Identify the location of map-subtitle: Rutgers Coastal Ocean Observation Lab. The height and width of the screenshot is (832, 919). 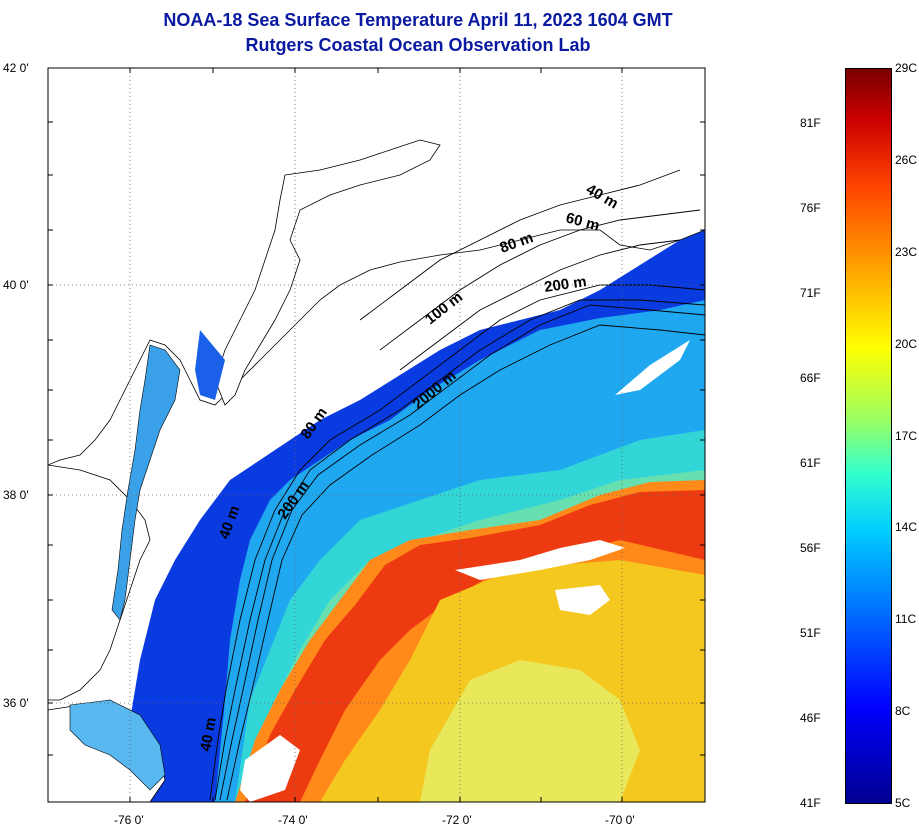
(418, 45).